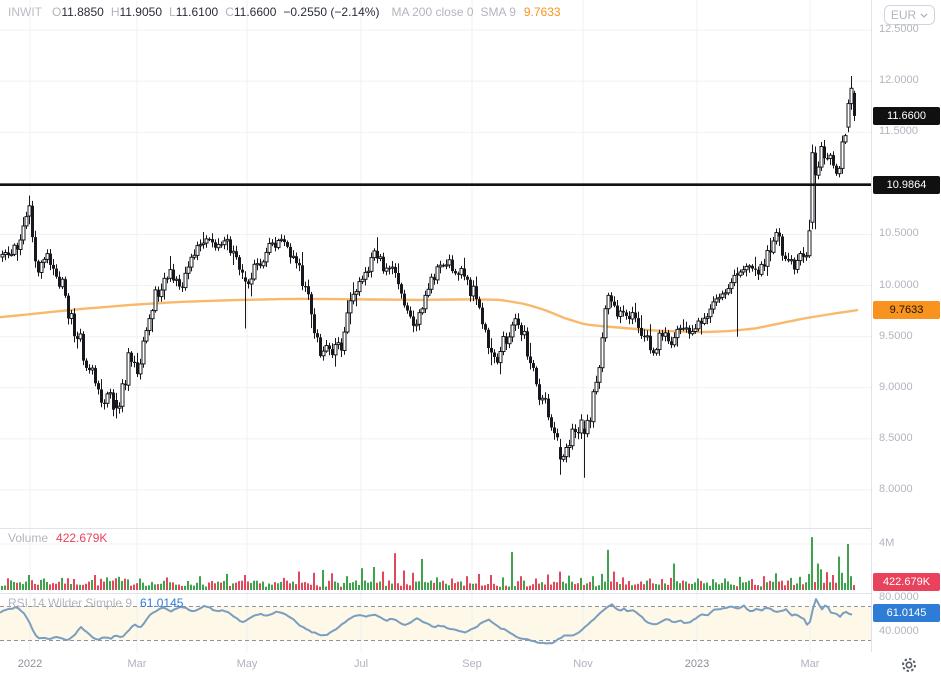  I want to click on price-axis-label: 9.5000, so click(896, 335).